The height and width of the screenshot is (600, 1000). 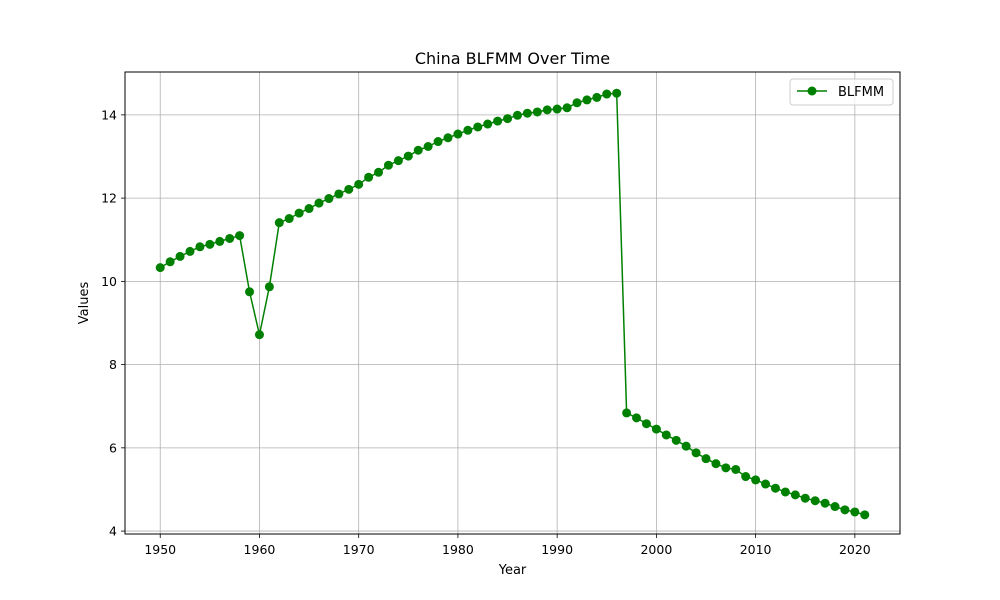 I want to click on x-tick-label: 1960, so click(x=260, y=549).